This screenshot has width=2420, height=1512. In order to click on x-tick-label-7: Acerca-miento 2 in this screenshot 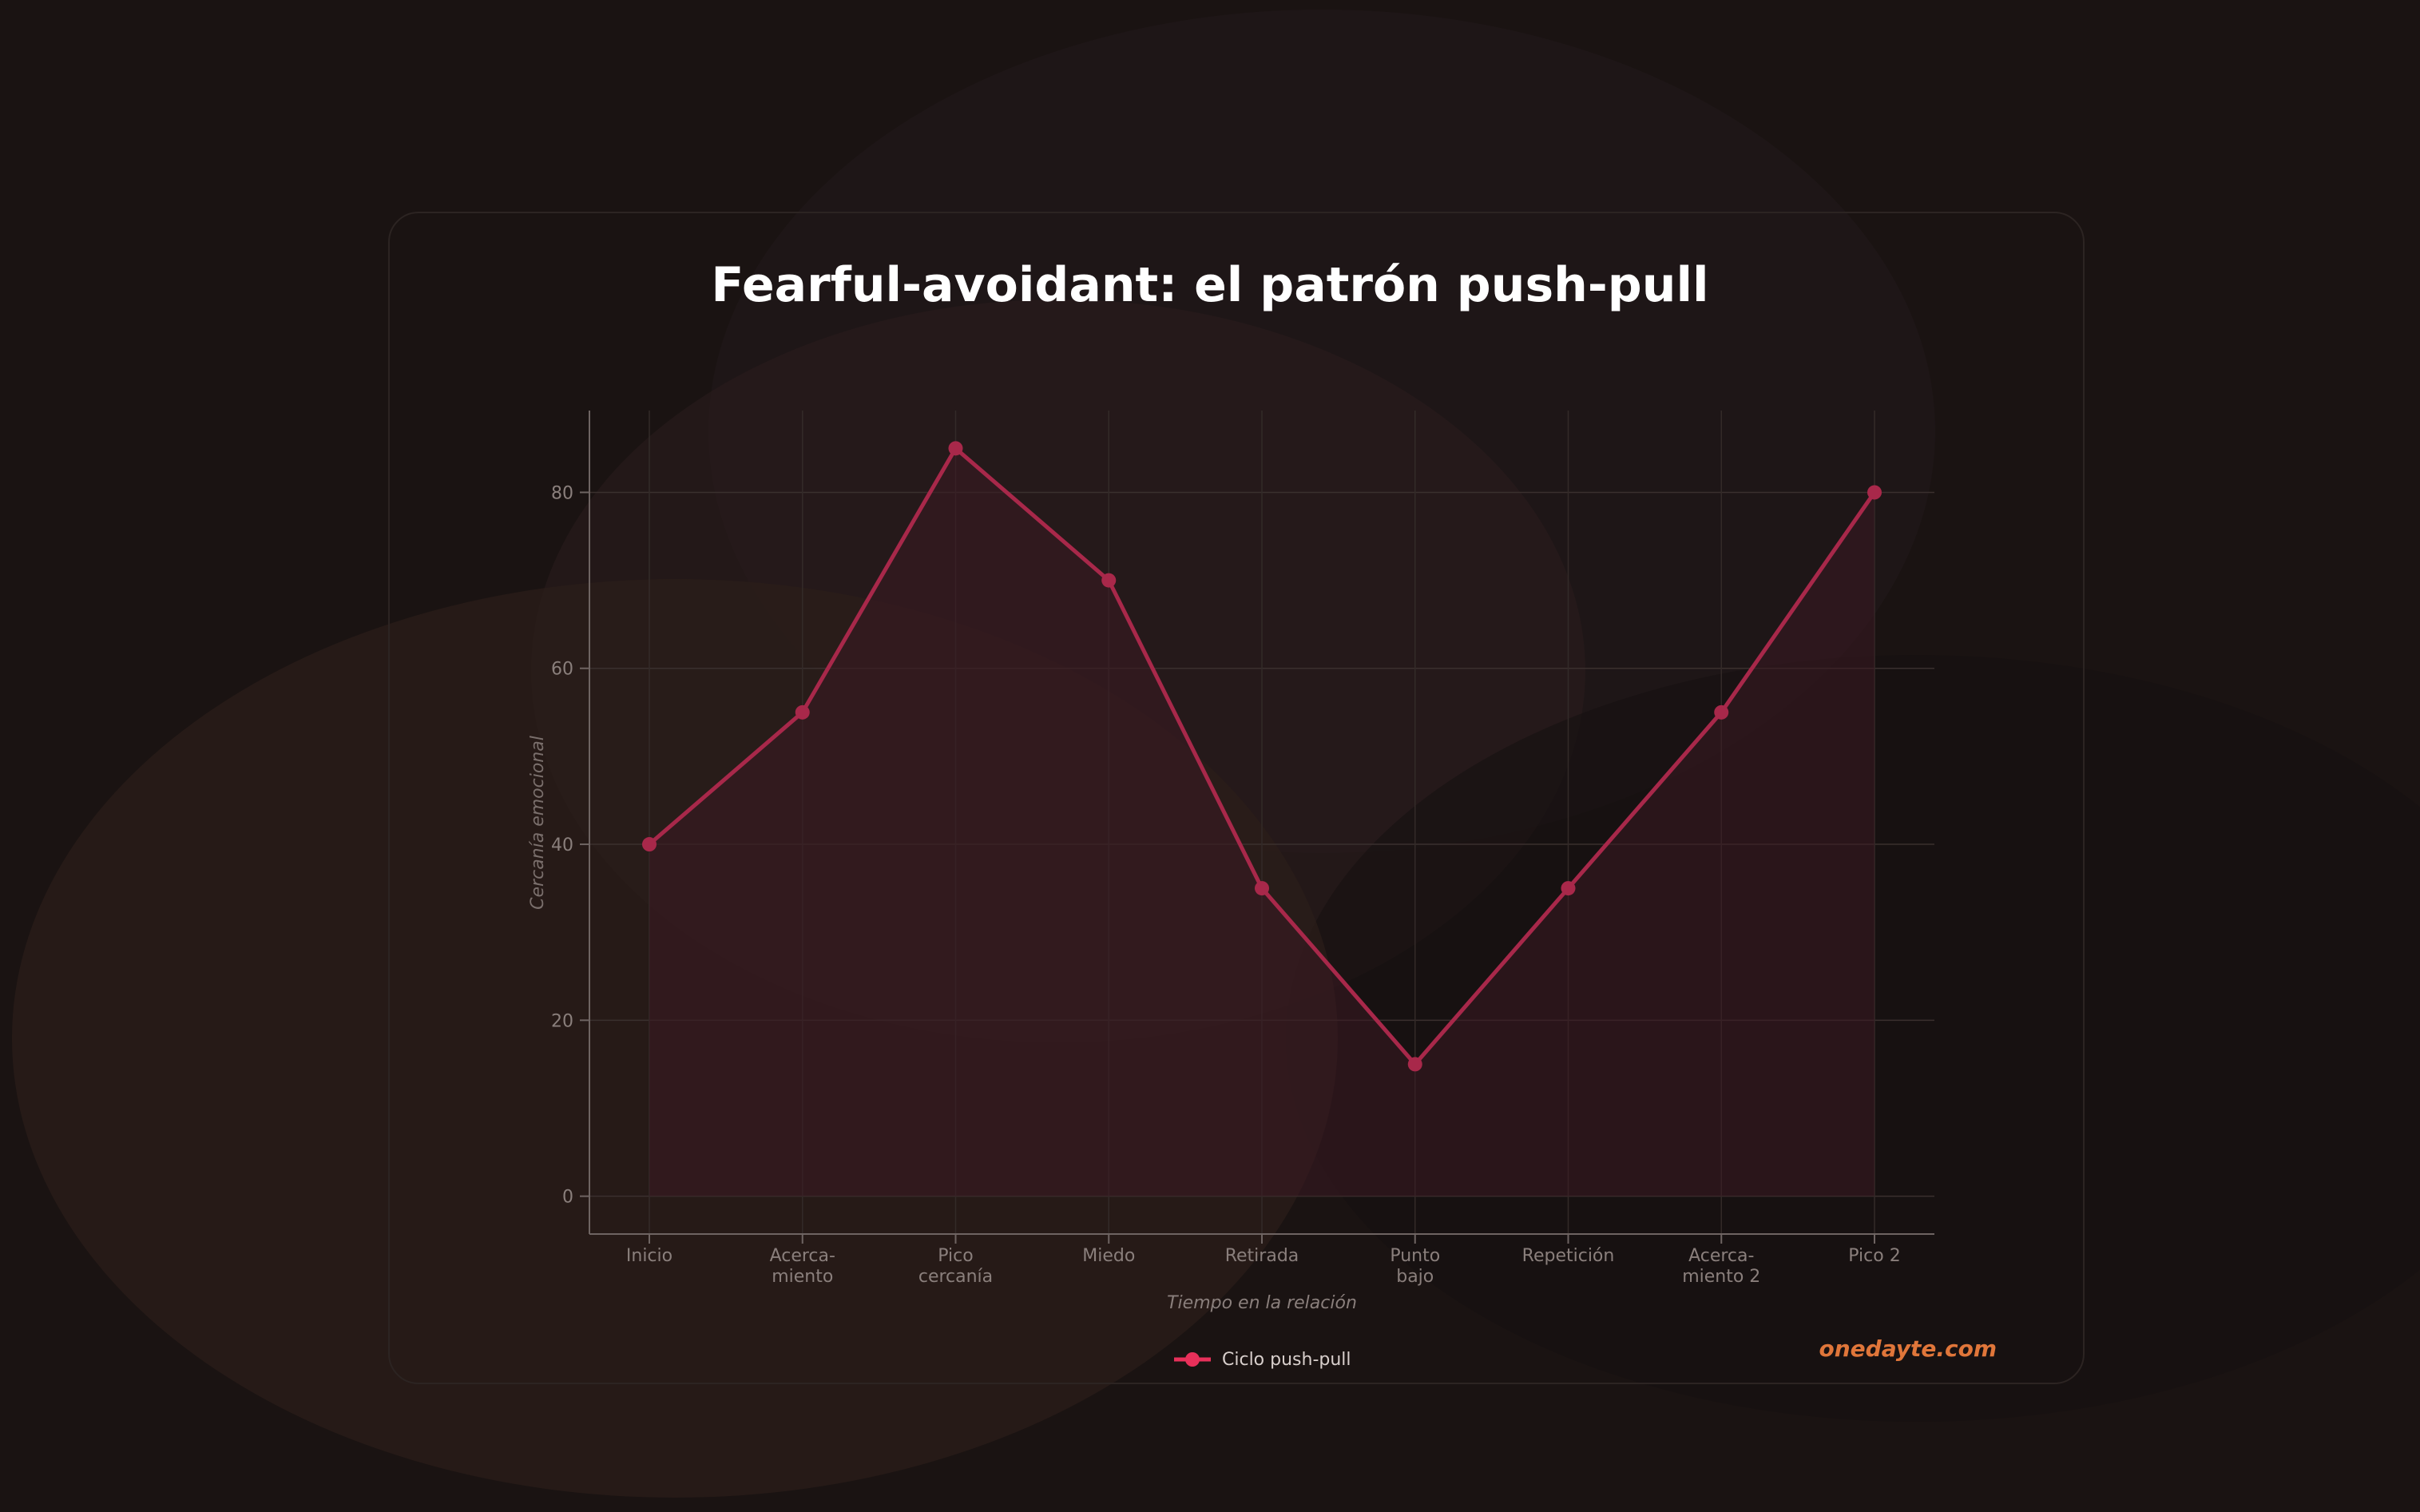, I will do `click(1721, 1266)`.